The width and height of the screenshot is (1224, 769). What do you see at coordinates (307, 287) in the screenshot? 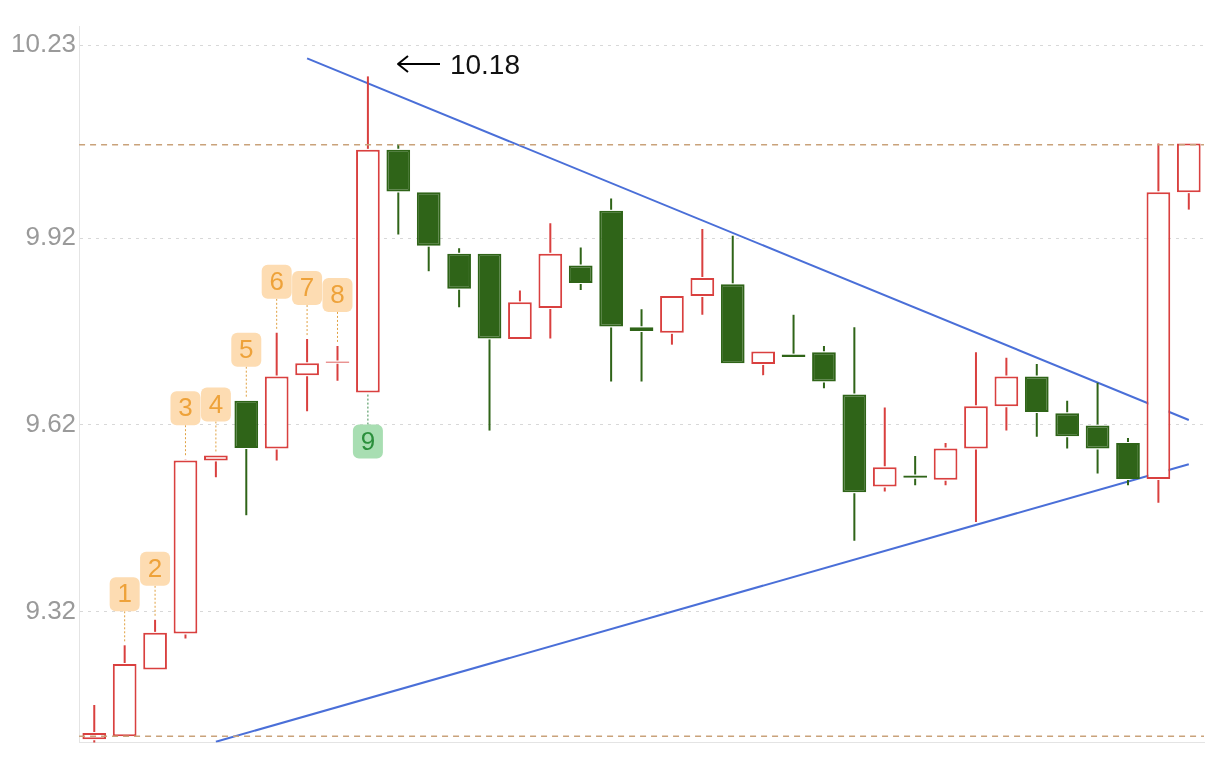
I see `text: 7` at bounding box center [307, 287].